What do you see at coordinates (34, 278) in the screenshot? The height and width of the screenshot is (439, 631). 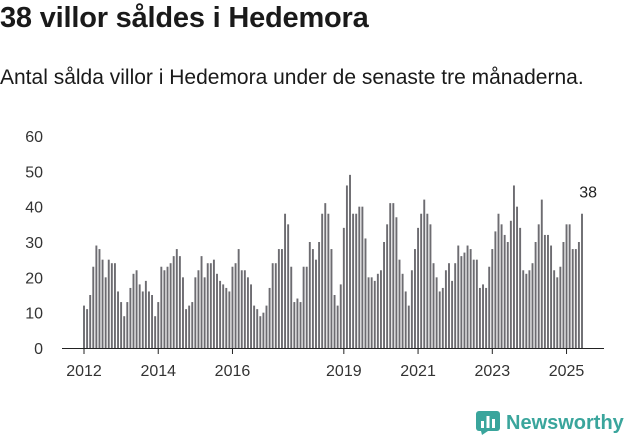 I see `y-tick-label: 20` at bounding box center [34, 278].